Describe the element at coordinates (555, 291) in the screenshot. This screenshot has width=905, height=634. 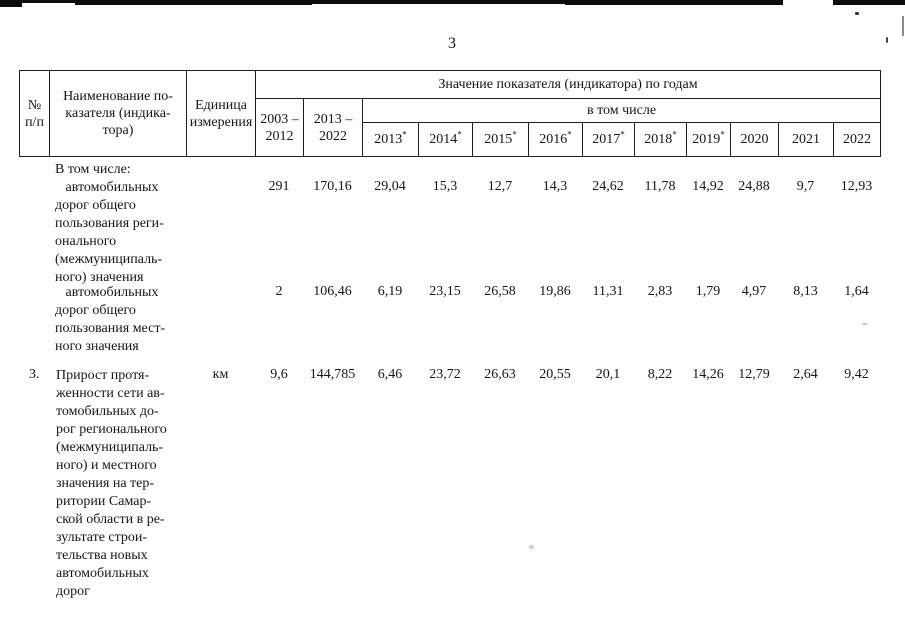
I see `value-cell: 19,86` at that location.